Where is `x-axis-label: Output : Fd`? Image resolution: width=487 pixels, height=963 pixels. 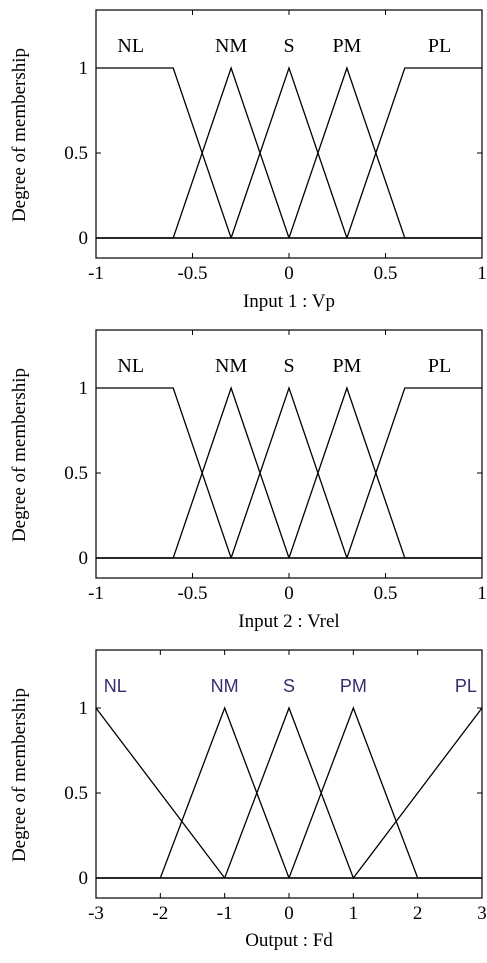
x-axis-label: Output : Fd is located at coordinates (289, 940).